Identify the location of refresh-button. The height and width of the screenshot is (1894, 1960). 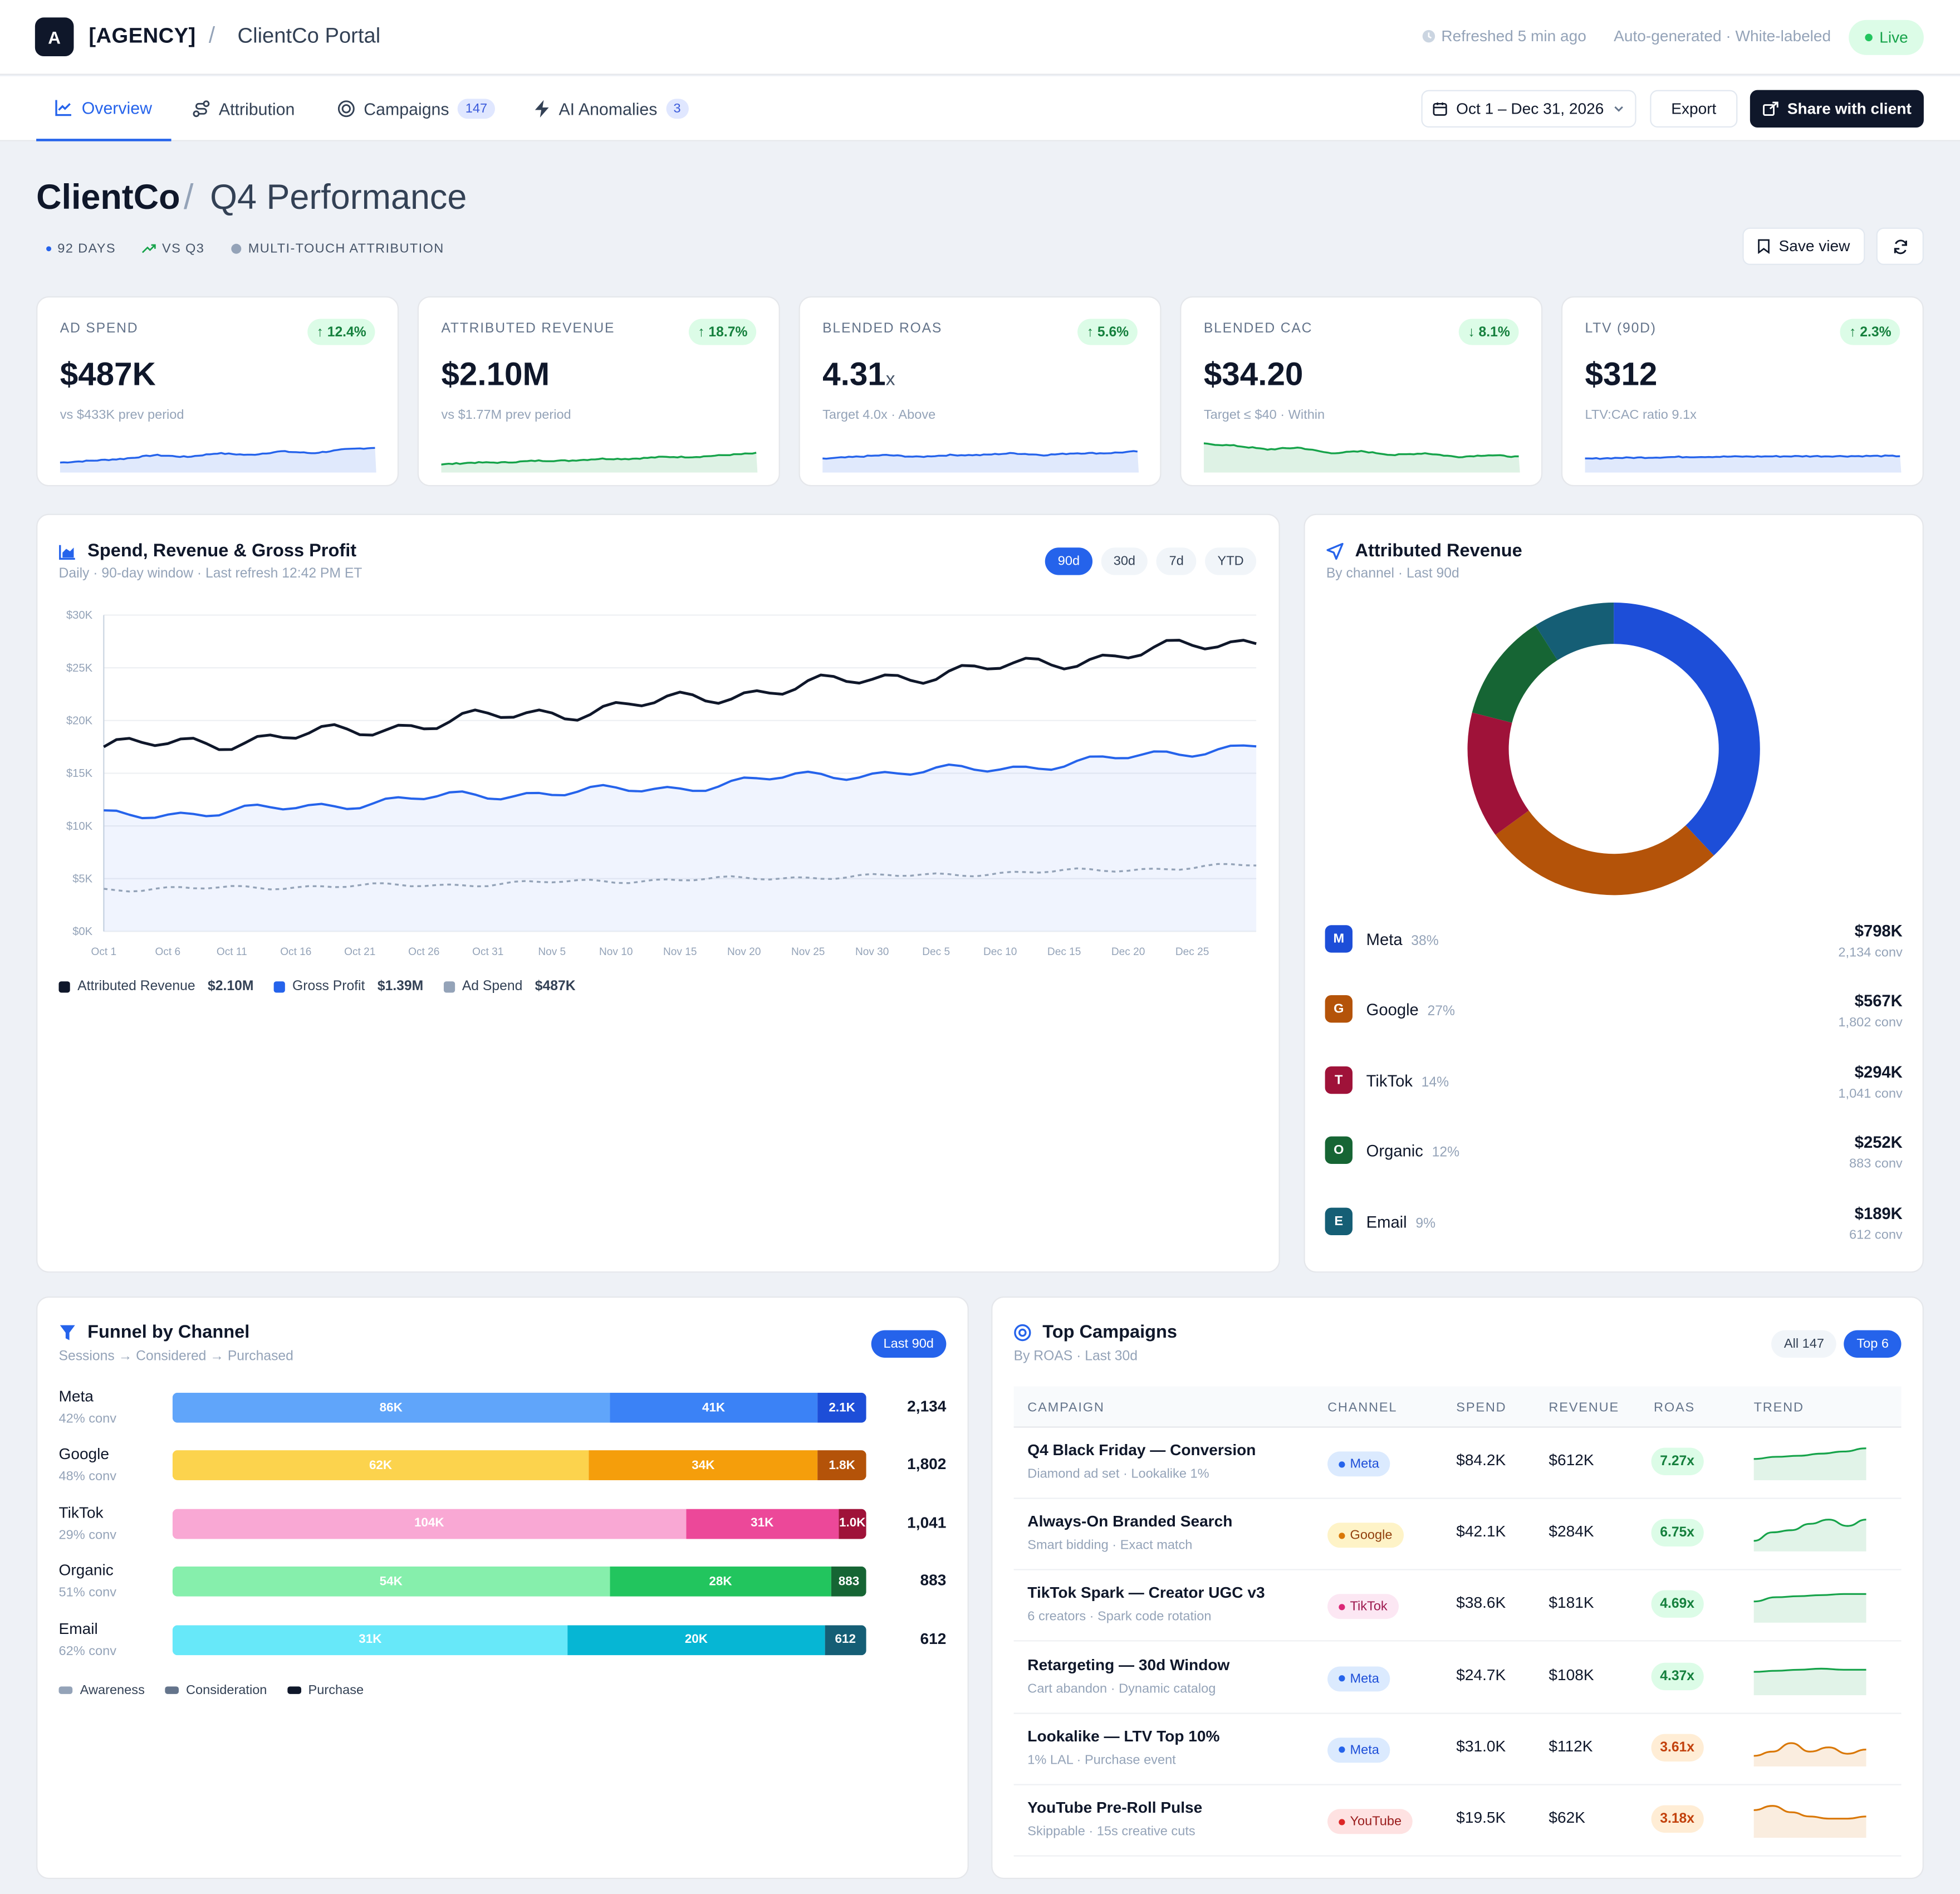
(1900, 246).